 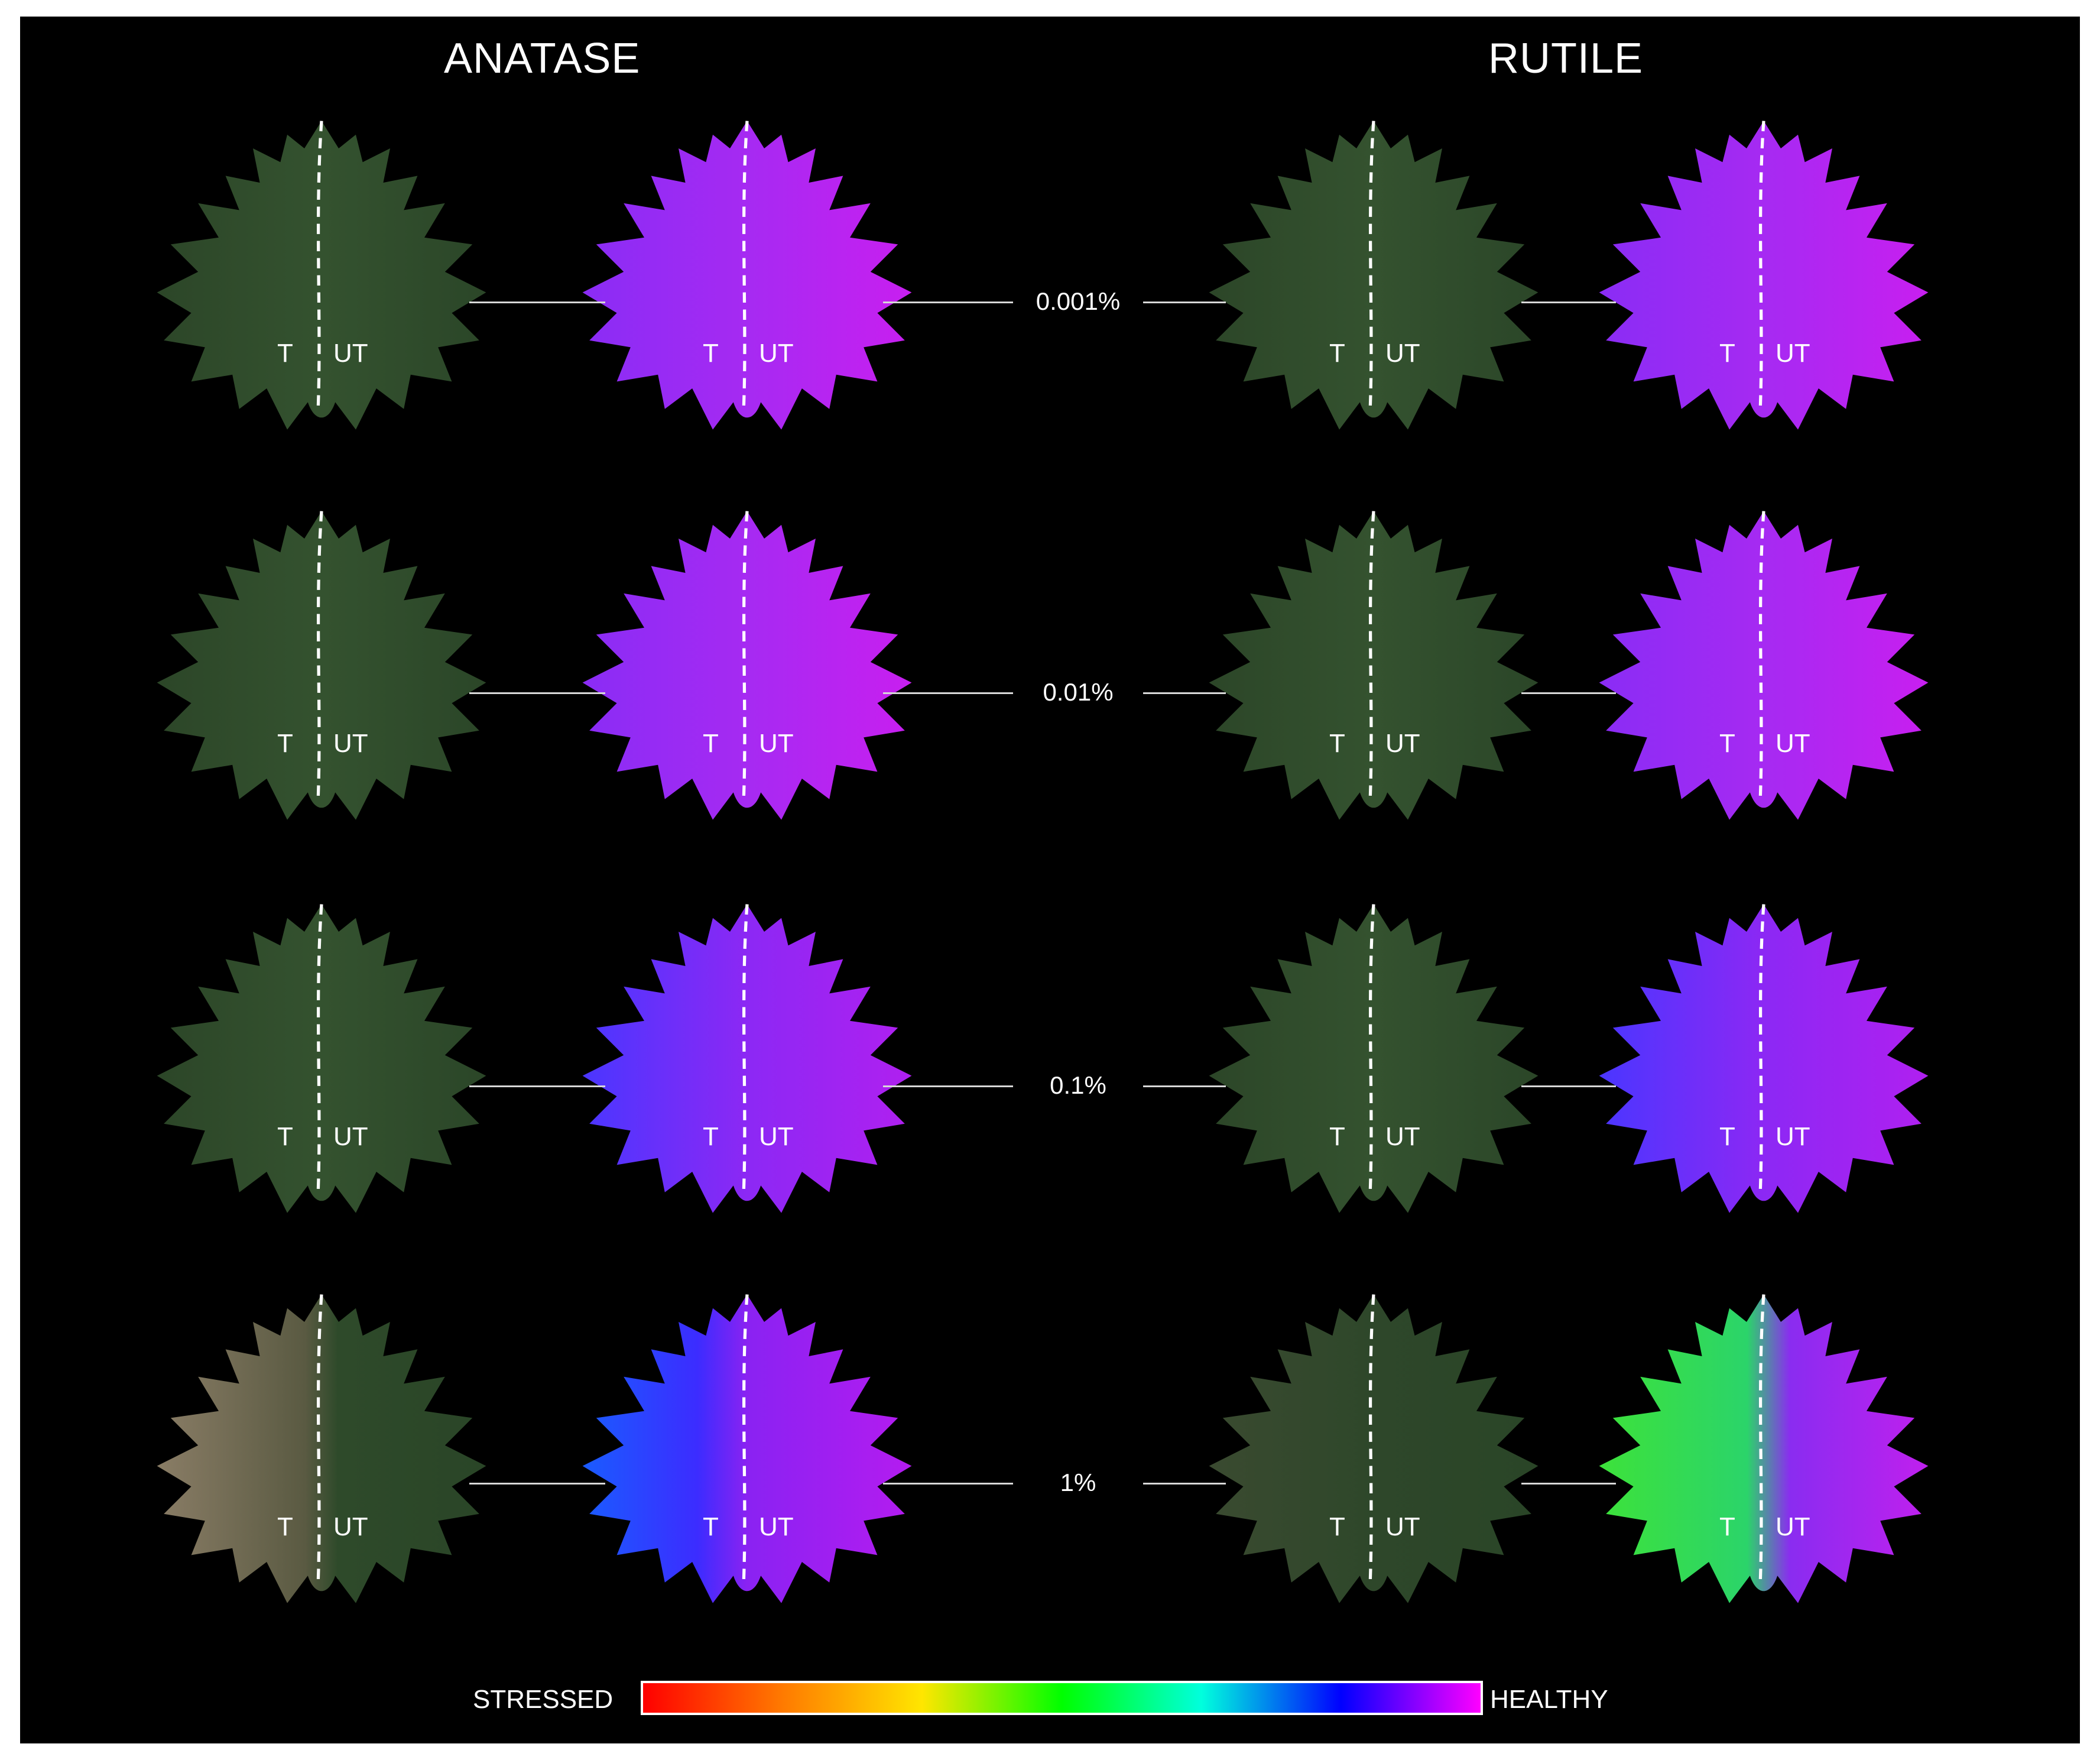 What do you see at coordinates (542, 59) in the screenshot?
I see `title-anatase: ANATASE` at bounding box center [542, 59].